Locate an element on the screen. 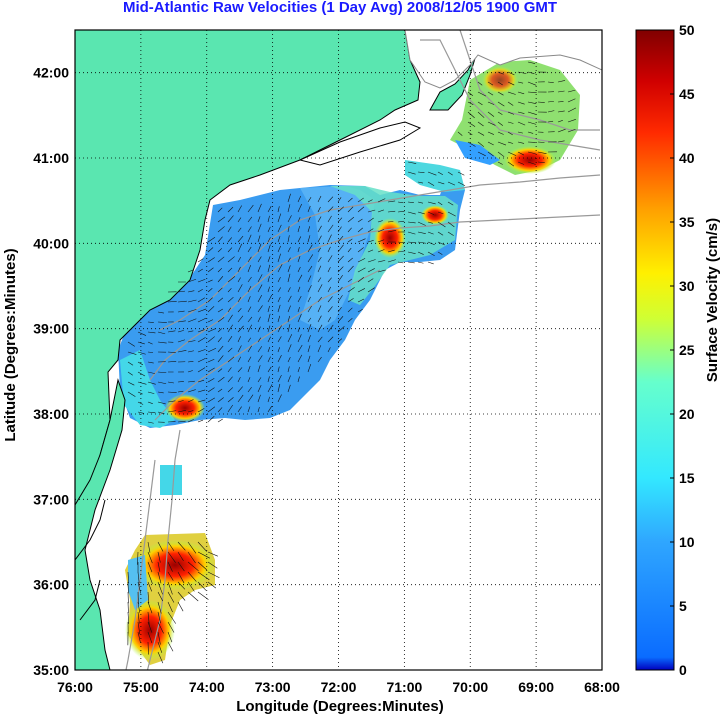 The width and height of the screenshot is (724, 714). land-delmarva is located at coordinates (100, 524).